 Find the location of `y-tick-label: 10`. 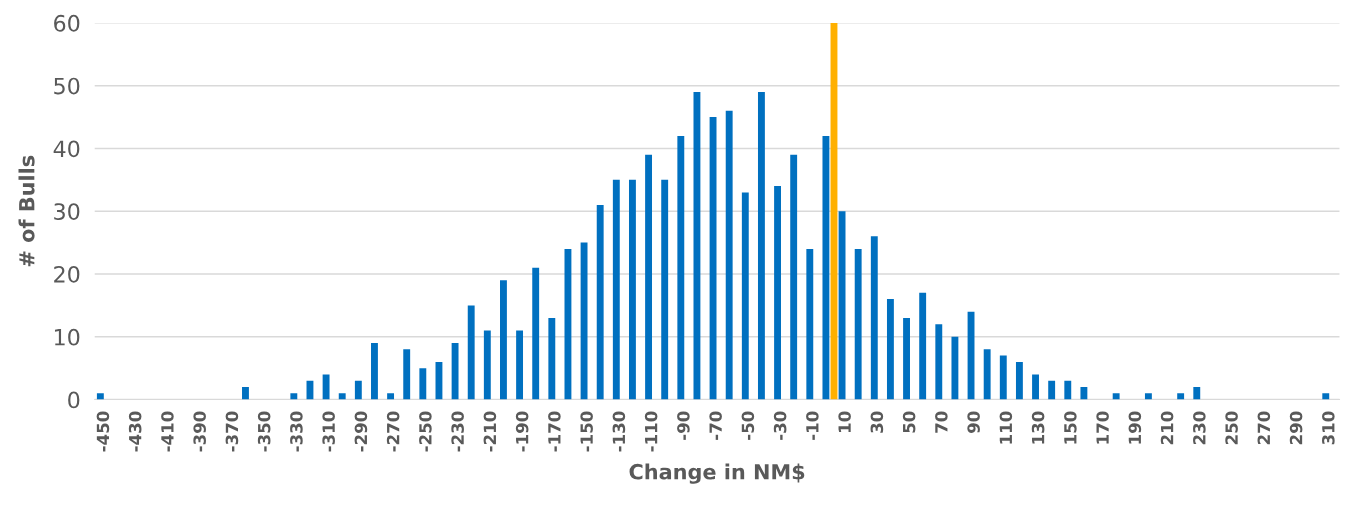

y-tick-label: 10 is located at coordinates (67, 337).